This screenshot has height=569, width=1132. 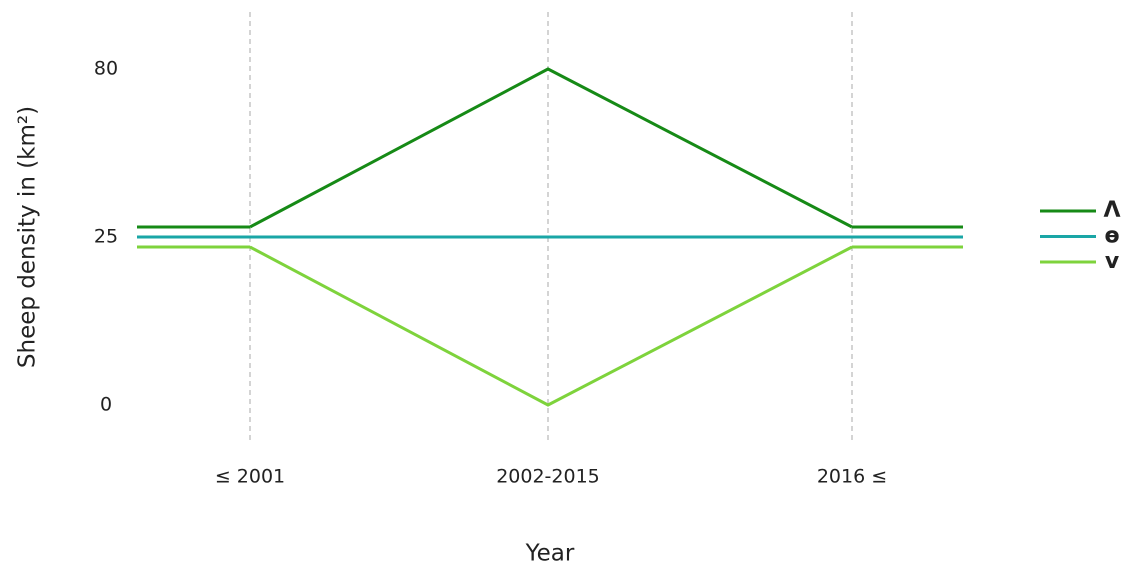 I want to click on legend-text: Λ, so click(x=1111, y=210).